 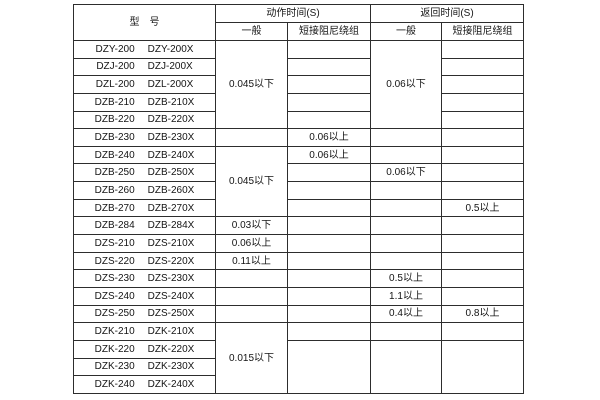 What do you see at coordinates (251, 226) in the screenshot?
I see `action-general-cell: 0.03以下` at bounding box center [251, 226].